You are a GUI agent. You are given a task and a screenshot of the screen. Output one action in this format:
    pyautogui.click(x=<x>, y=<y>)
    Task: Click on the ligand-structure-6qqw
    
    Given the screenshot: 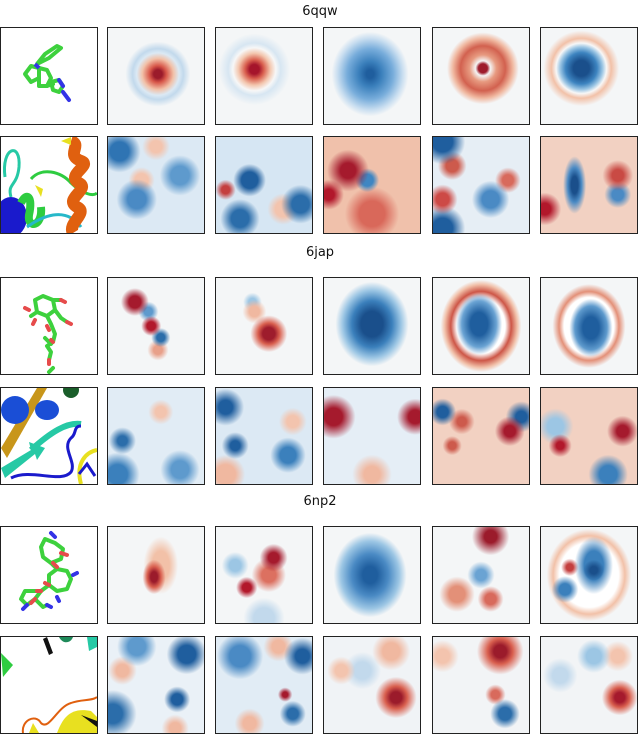 What is the action you would take?
    pyautogui.click(x=49, y=76)
    